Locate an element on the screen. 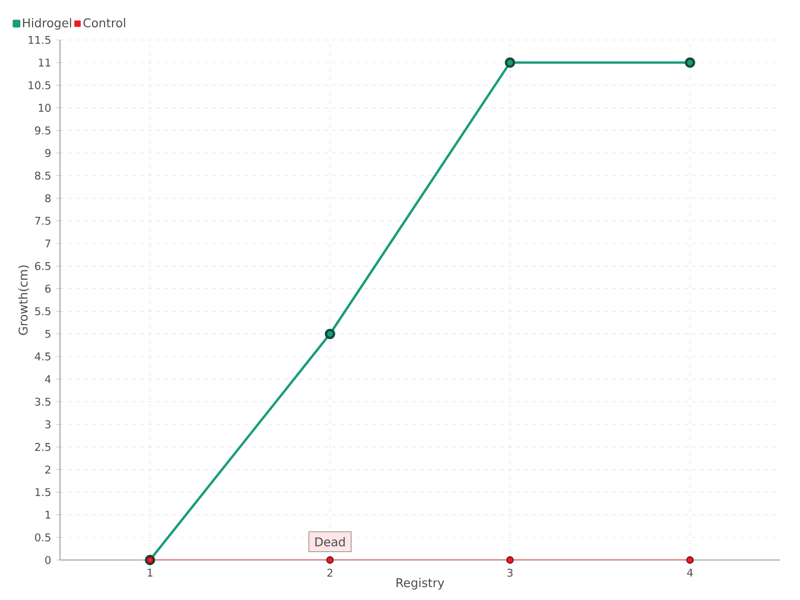 This screenshot has width=800, height=600. y-tick-label: 7 is located at coordinates (47, 244).